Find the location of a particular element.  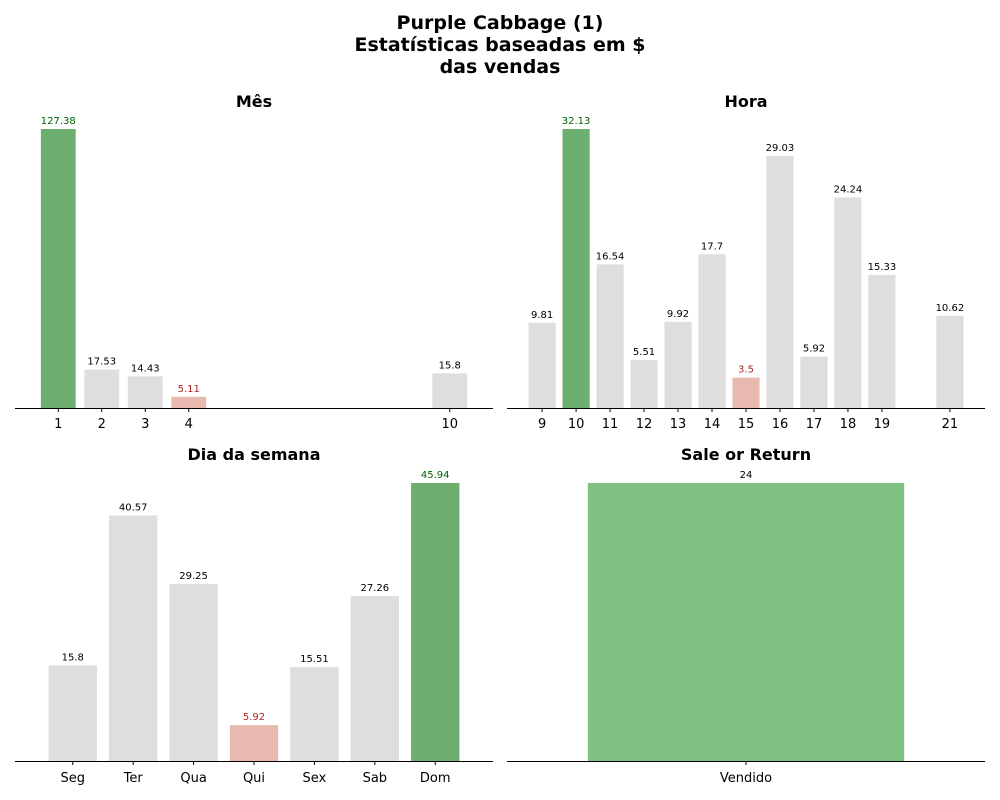

tick-label: Seg is located at coordinates (73, 778).